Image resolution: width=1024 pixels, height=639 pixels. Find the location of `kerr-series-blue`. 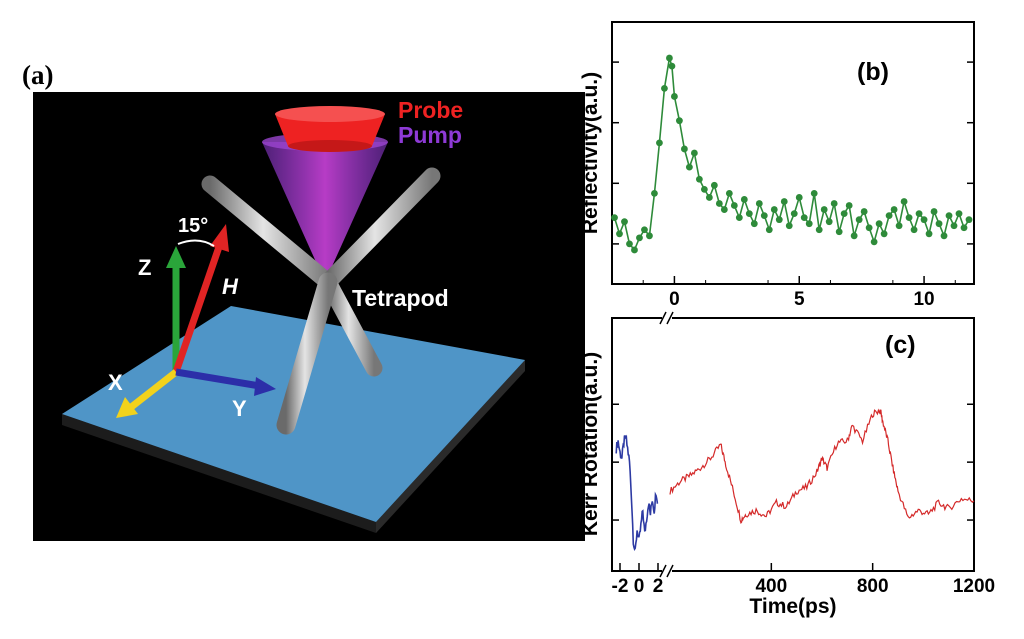

kerr-series-blue is located at coordinates (637, 492).